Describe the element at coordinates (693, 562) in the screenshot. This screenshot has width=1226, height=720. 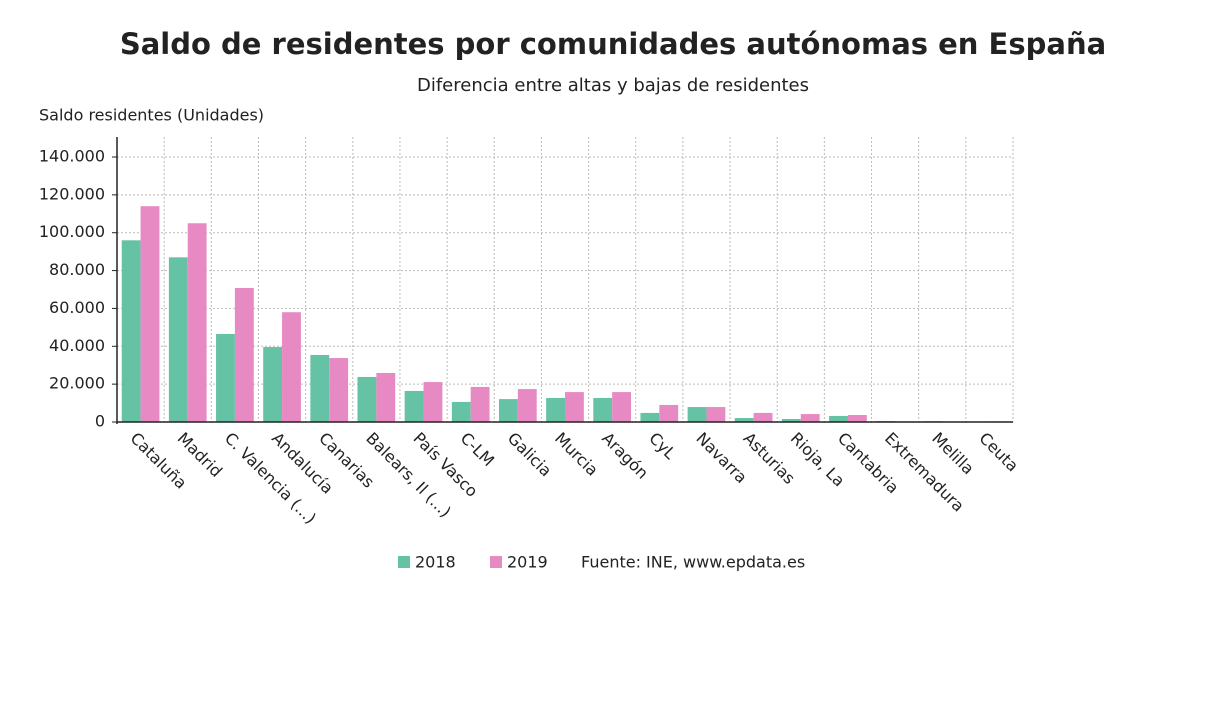
I see `source-note: Fuente: INE, www.epdata.es` at that location.